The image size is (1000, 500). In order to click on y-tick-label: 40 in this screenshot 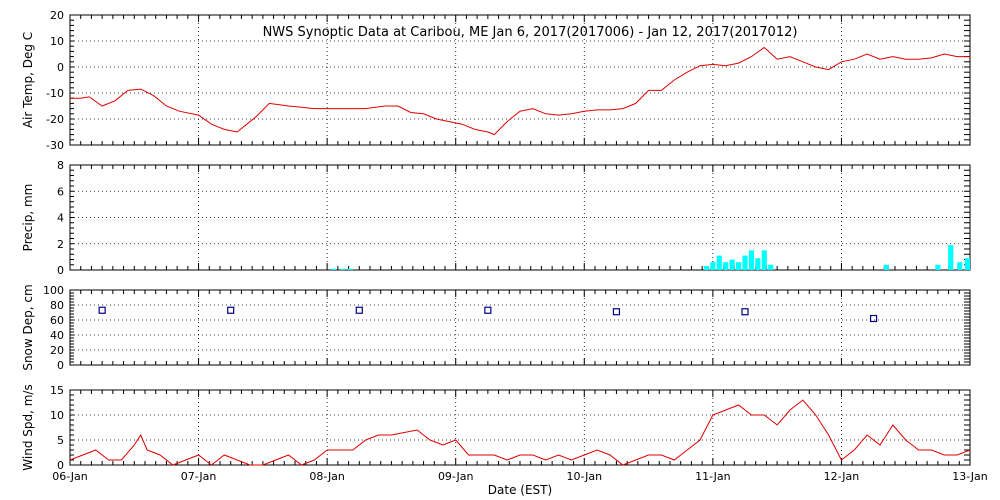, I will do `click(57, 335)`.